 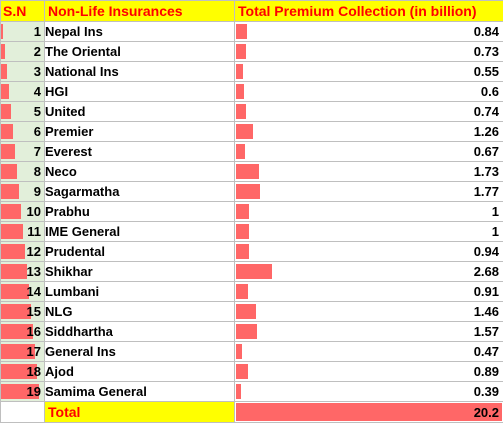 I want to click on total-value-cell: 20.2, so click(x=368, y=412).